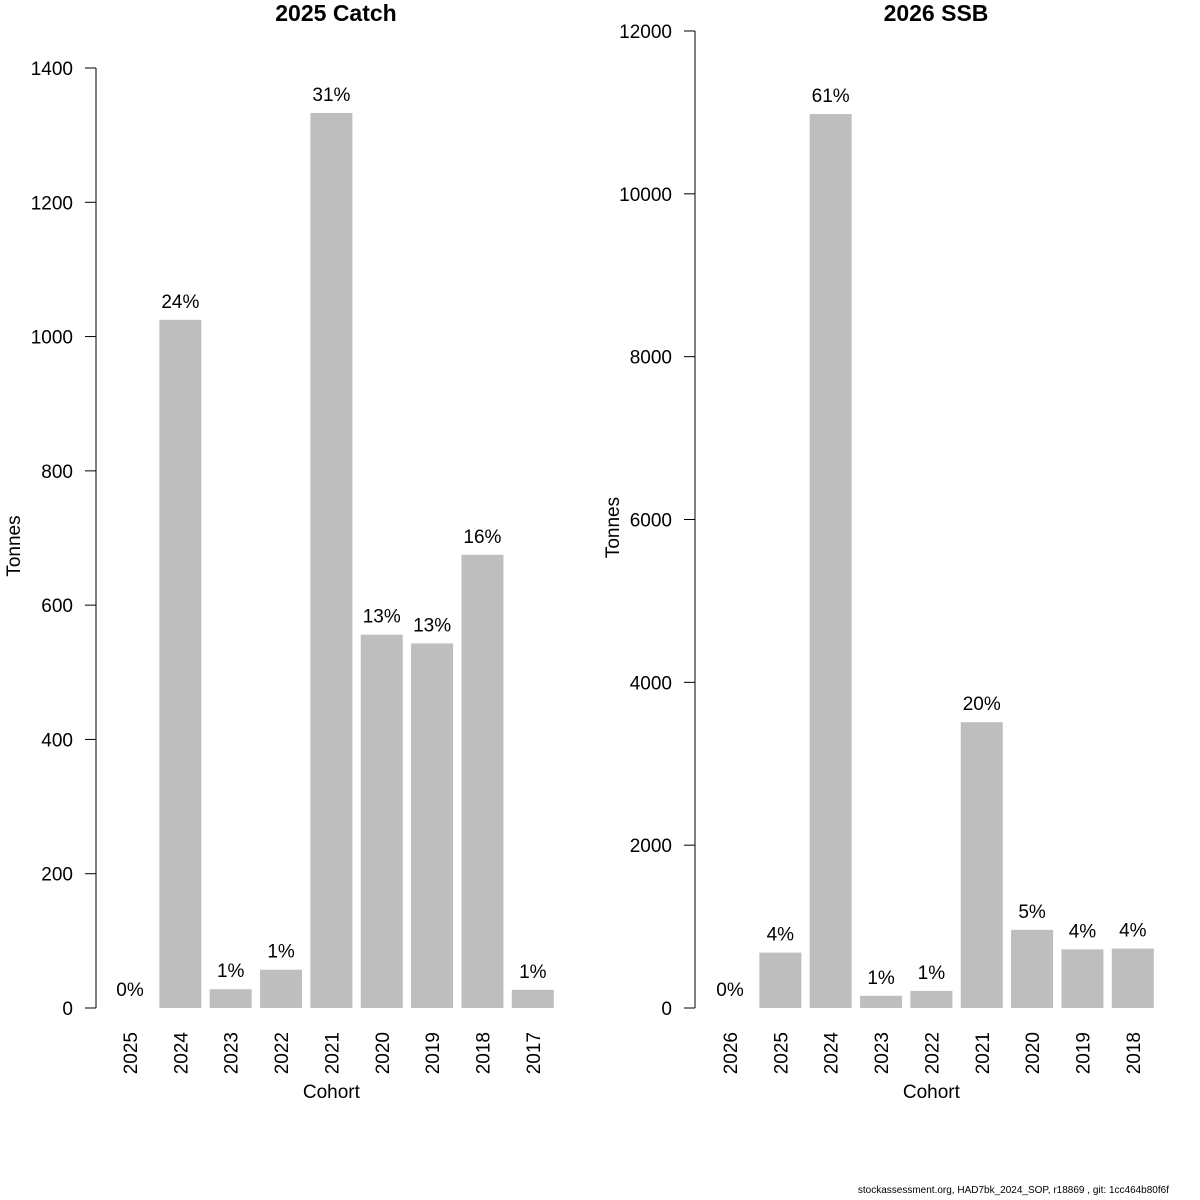  Describe the element at coordinates (482, 537) in the screenshot. I see `bar-percent-label: 16%` at that location.